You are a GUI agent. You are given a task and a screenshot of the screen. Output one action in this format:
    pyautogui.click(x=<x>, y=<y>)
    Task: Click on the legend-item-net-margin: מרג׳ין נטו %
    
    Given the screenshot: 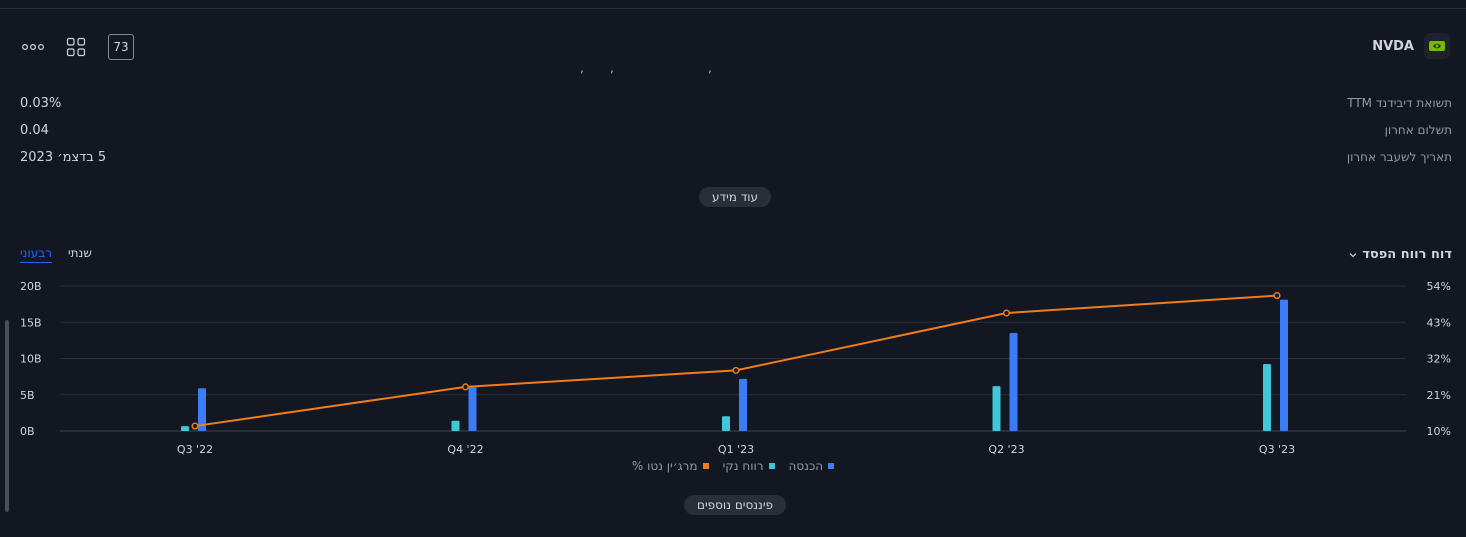 What is the action you would take?
    pyautogui.click(x=670, y=466)
    